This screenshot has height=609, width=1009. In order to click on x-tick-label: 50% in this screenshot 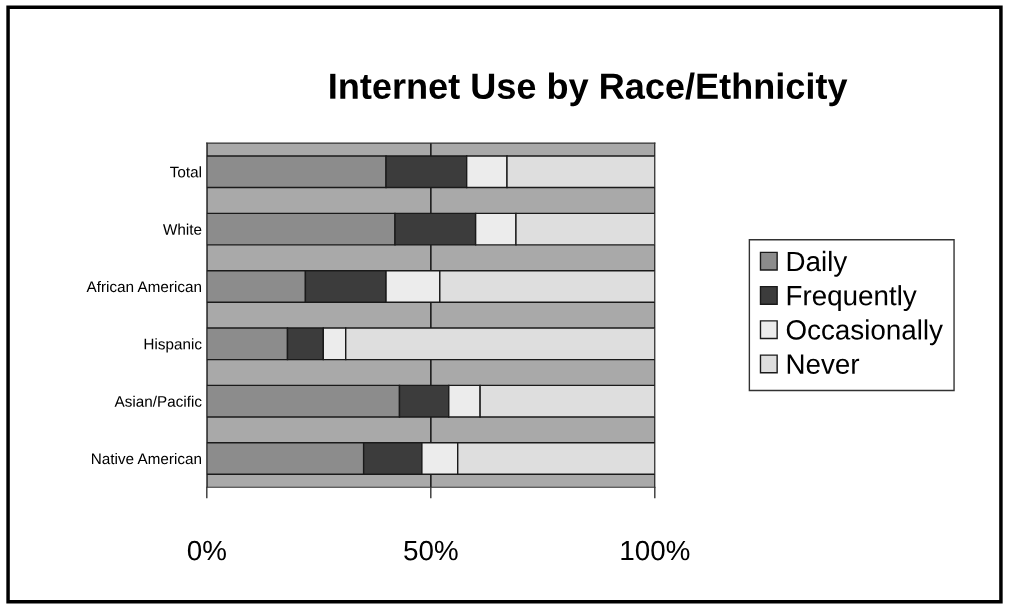, I will do `click(431, 550)`.